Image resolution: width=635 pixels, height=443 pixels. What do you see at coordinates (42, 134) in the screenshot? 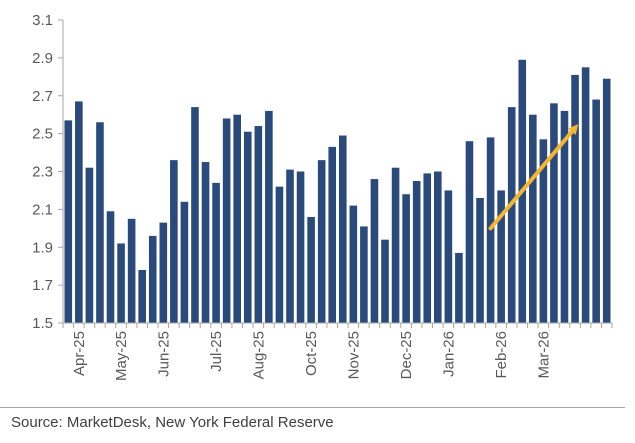
I see `y-tick-label: 2.5` at bounding box center [42, 134].